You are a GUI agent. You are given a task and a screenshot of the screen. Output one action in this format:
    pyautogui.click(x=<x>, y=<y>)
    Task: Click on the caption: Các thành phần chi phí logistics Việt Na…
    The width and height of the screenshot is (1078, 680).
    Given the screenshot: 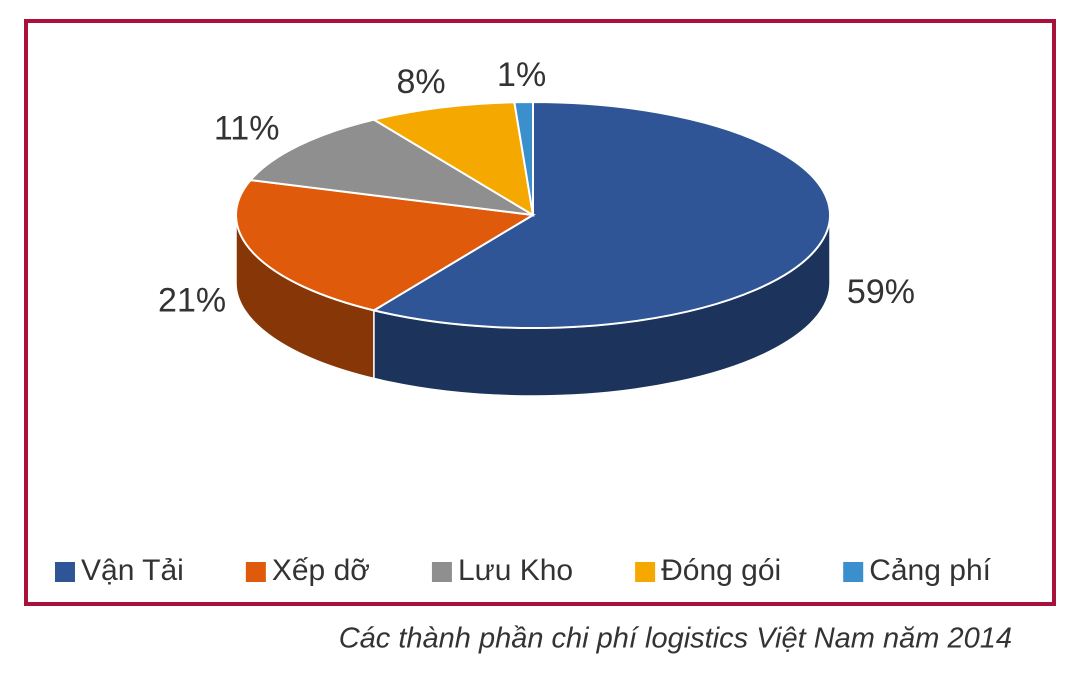 What is the action you would take?
    pyautogui.click(x=675, y=639)
    